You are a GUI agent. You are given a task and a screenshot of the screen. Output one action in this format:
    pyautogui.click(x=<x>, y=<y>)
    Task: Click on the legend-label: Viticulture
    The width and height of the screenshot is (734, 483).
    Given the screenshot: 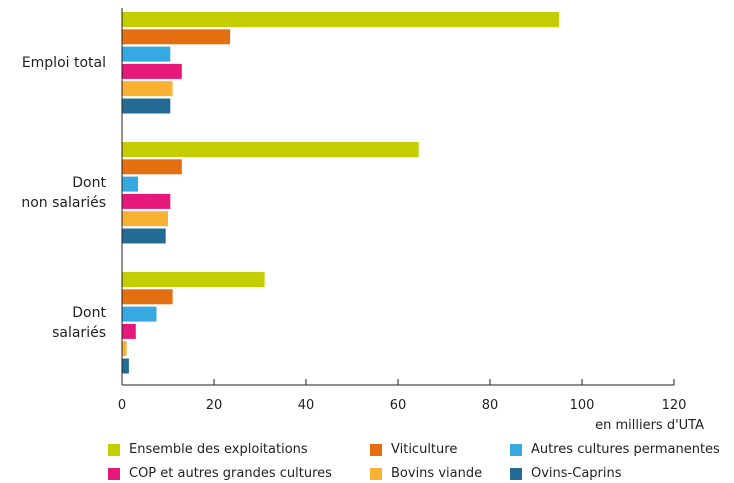 What is the action you would take?
    pyautogui.click(x=424, y=449)
    